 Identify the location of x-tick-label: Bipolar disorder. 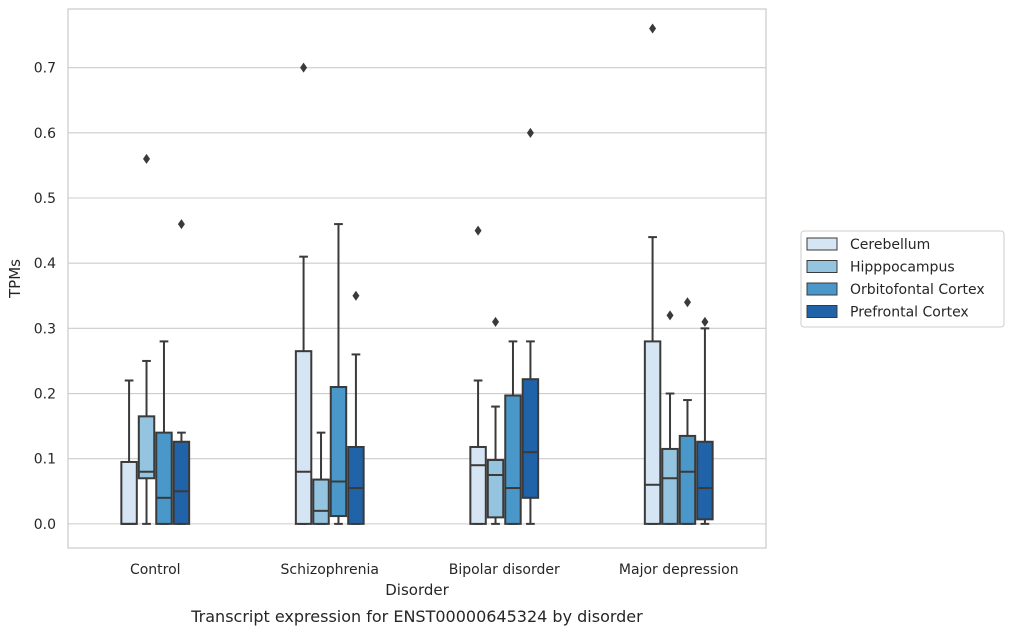
(504, 570).